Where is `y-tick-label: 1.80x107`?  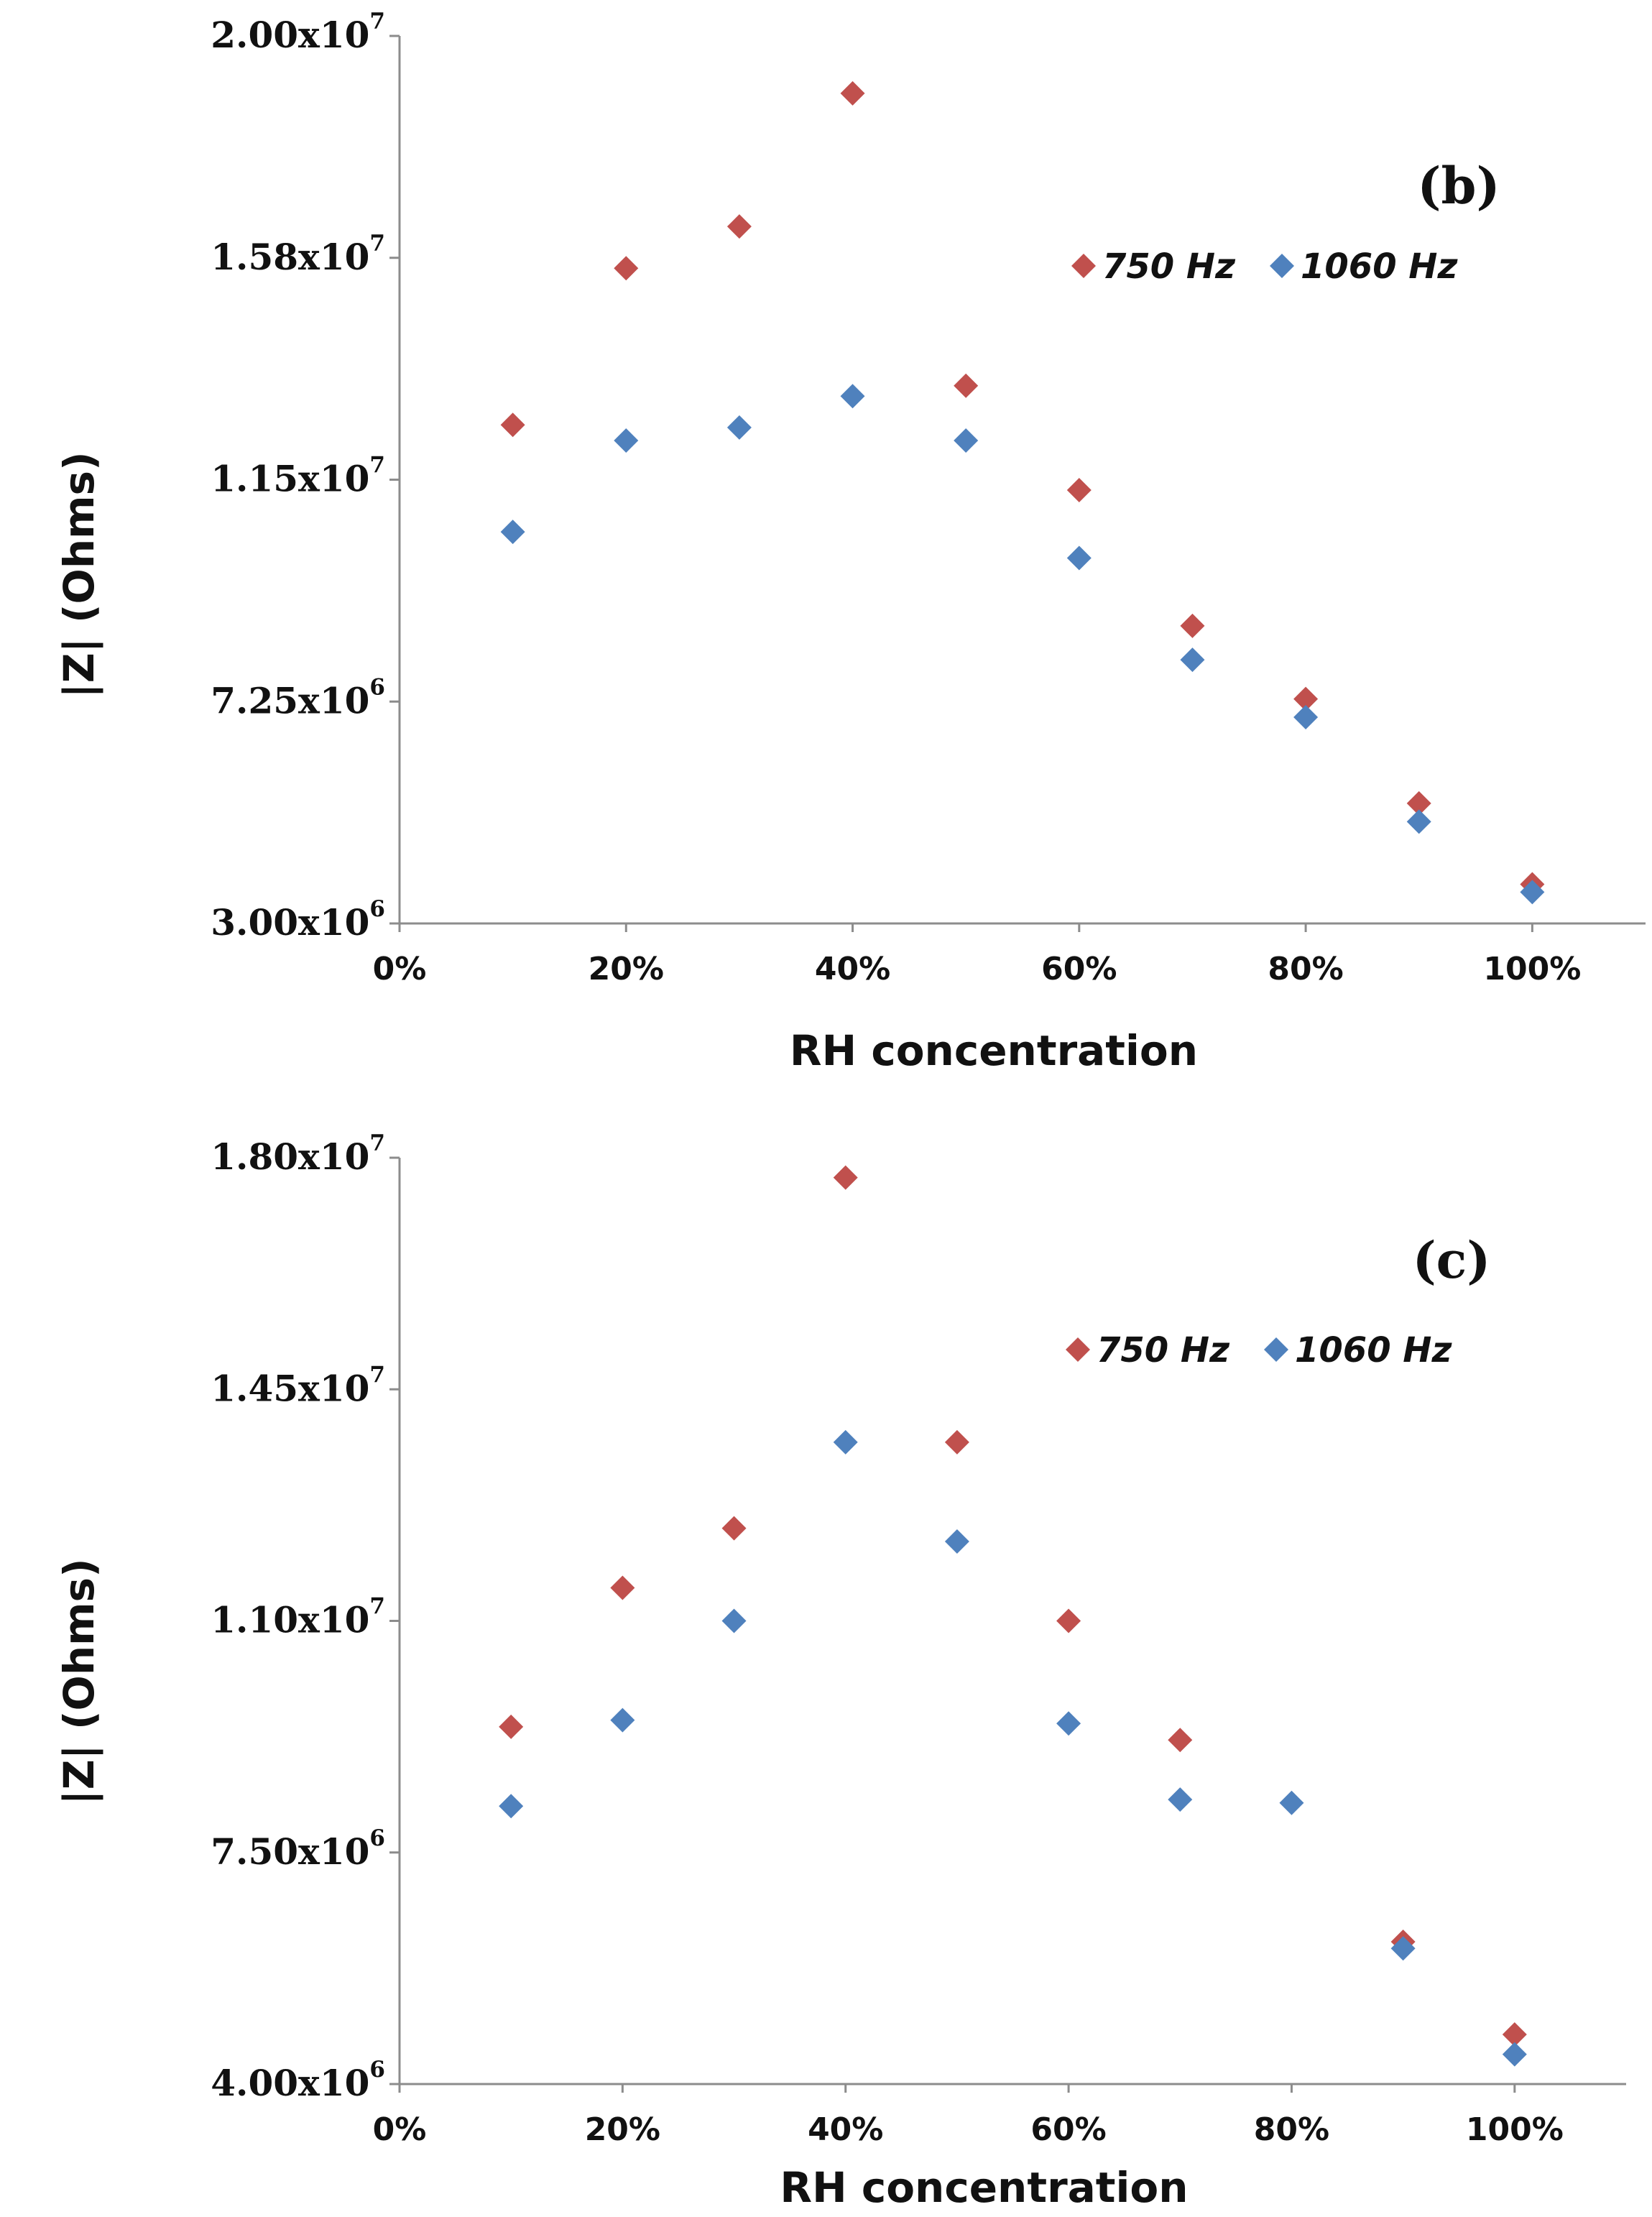 y-tick-label: 1.80x107 is located at coordinates (298, 1154).